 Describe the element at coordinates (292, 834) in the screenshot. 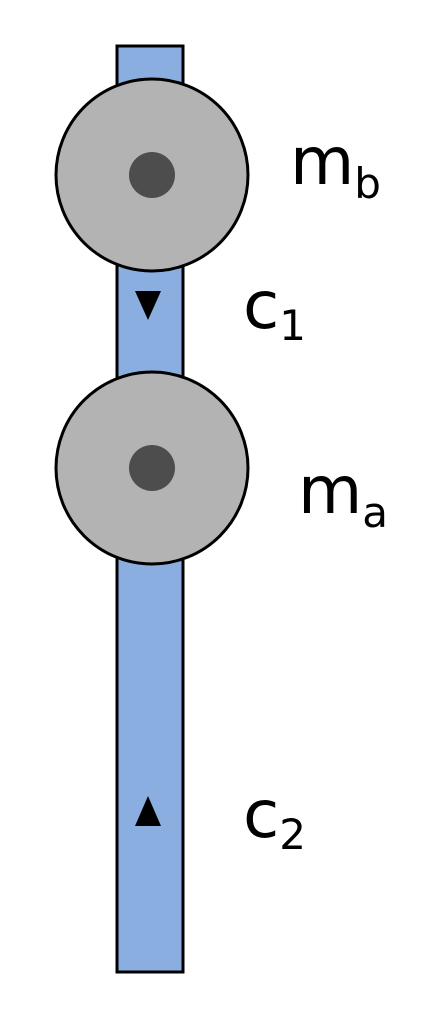

I see `label-coeff-2-subscript: 2` at that location.